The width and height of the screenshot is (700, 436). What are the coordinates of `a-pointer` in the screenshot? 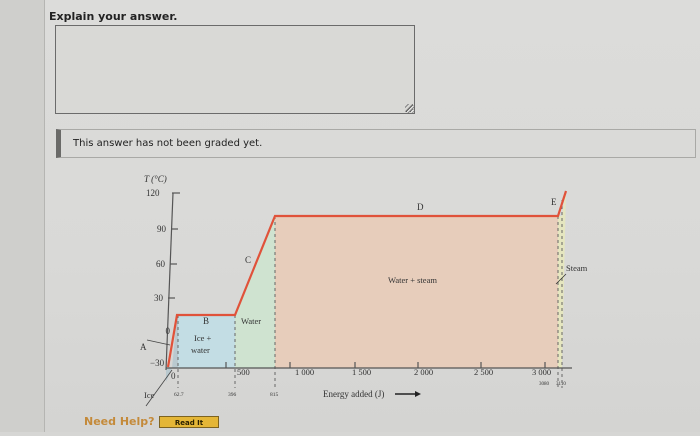 It's located at (158, 342).